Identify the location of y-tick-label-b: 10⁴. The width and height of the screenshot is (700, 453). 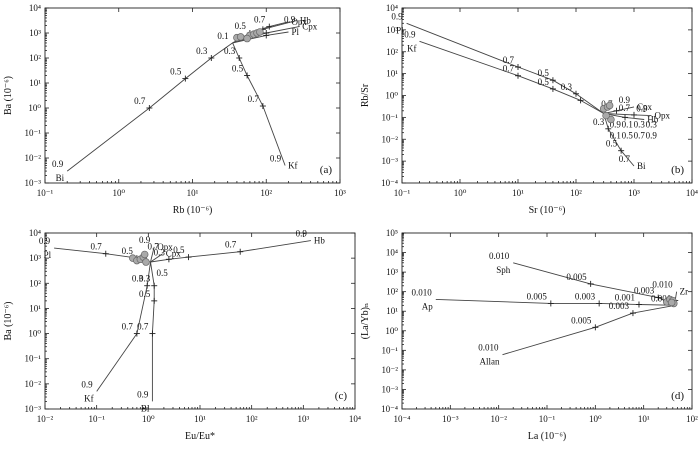
(392, 8).